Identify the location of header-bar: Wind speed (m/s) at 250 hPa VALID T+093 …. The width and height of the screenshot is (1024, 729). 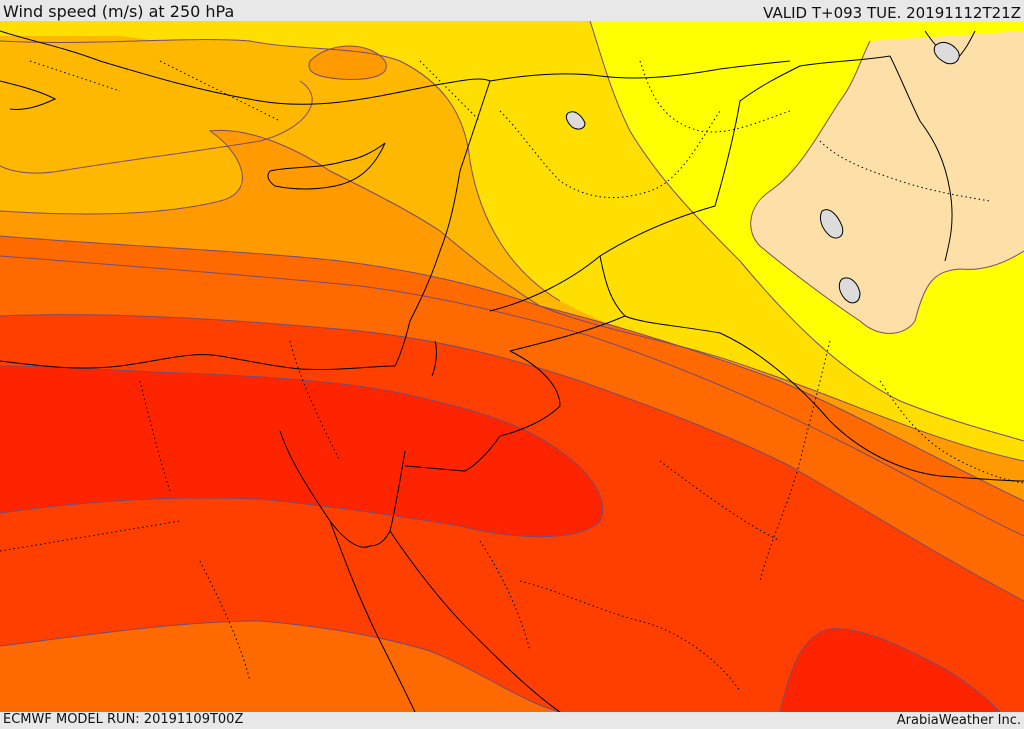
(512, 11).